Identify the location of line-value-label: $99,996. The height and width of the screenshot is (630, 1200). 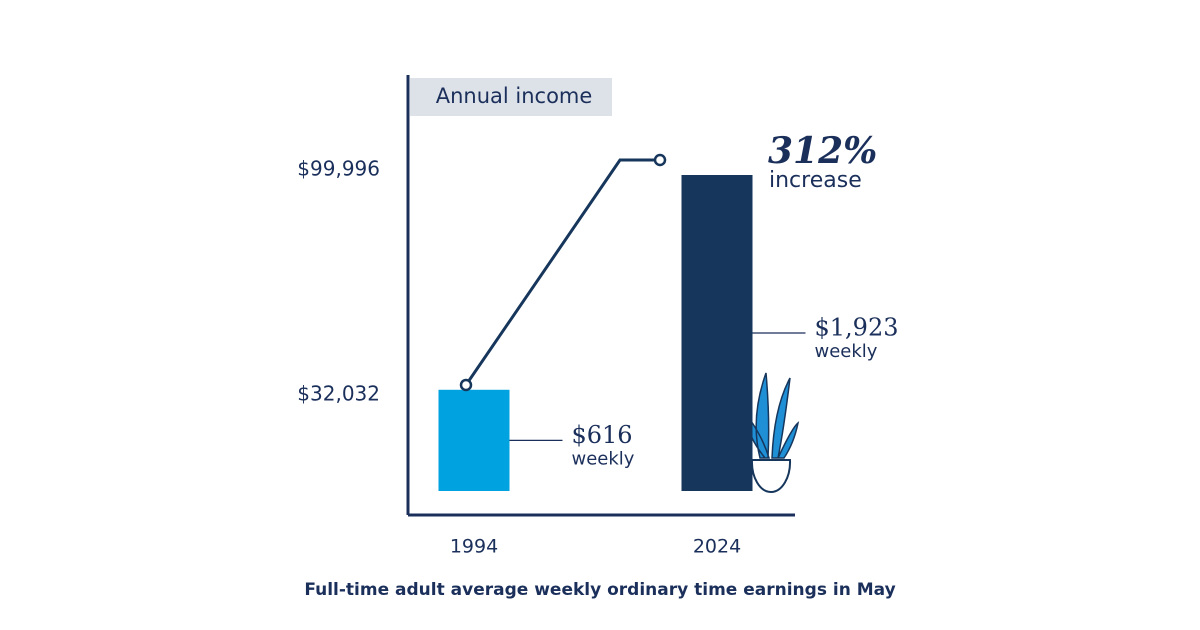
(338, 169).